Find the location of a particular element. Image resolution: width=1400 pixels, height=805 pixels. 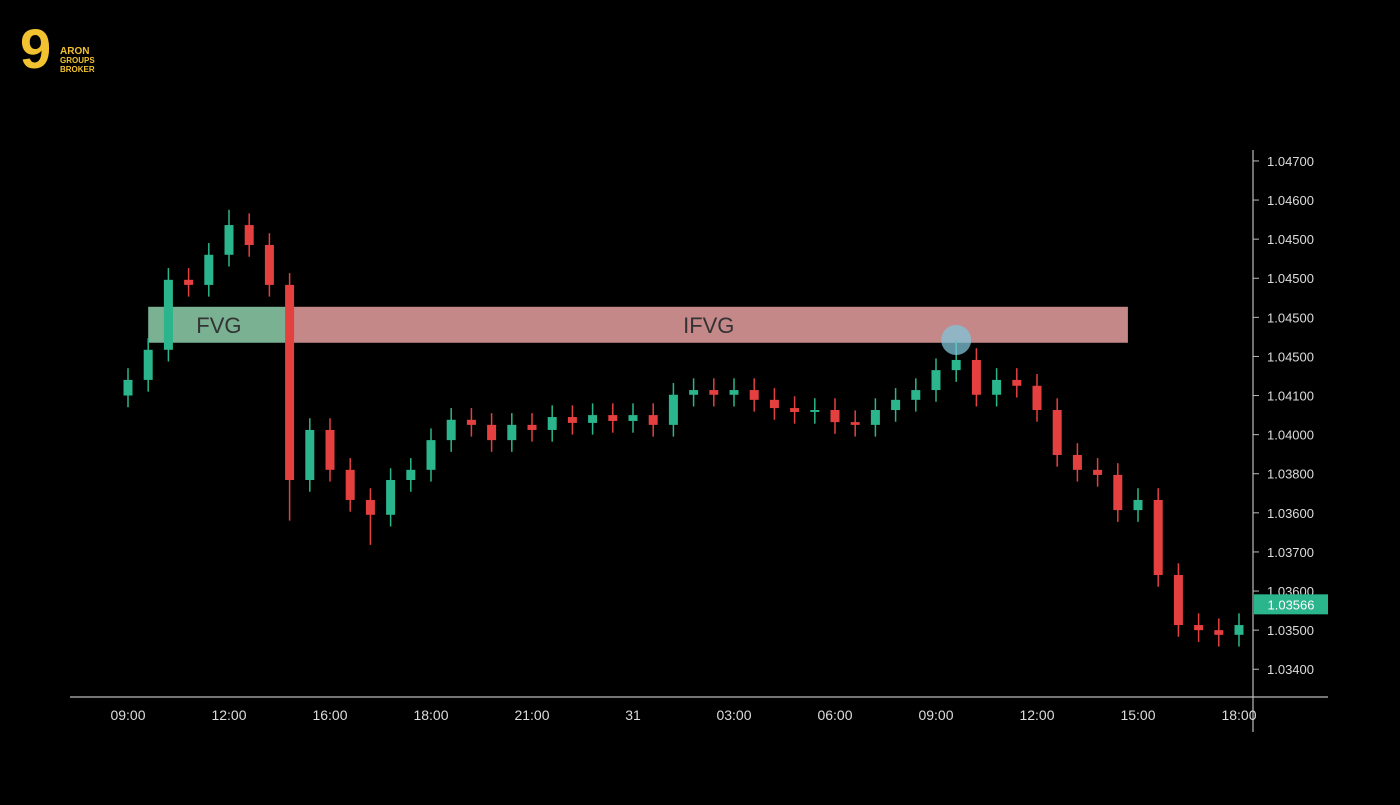

touch-marker is located at coordinates (956, 340).